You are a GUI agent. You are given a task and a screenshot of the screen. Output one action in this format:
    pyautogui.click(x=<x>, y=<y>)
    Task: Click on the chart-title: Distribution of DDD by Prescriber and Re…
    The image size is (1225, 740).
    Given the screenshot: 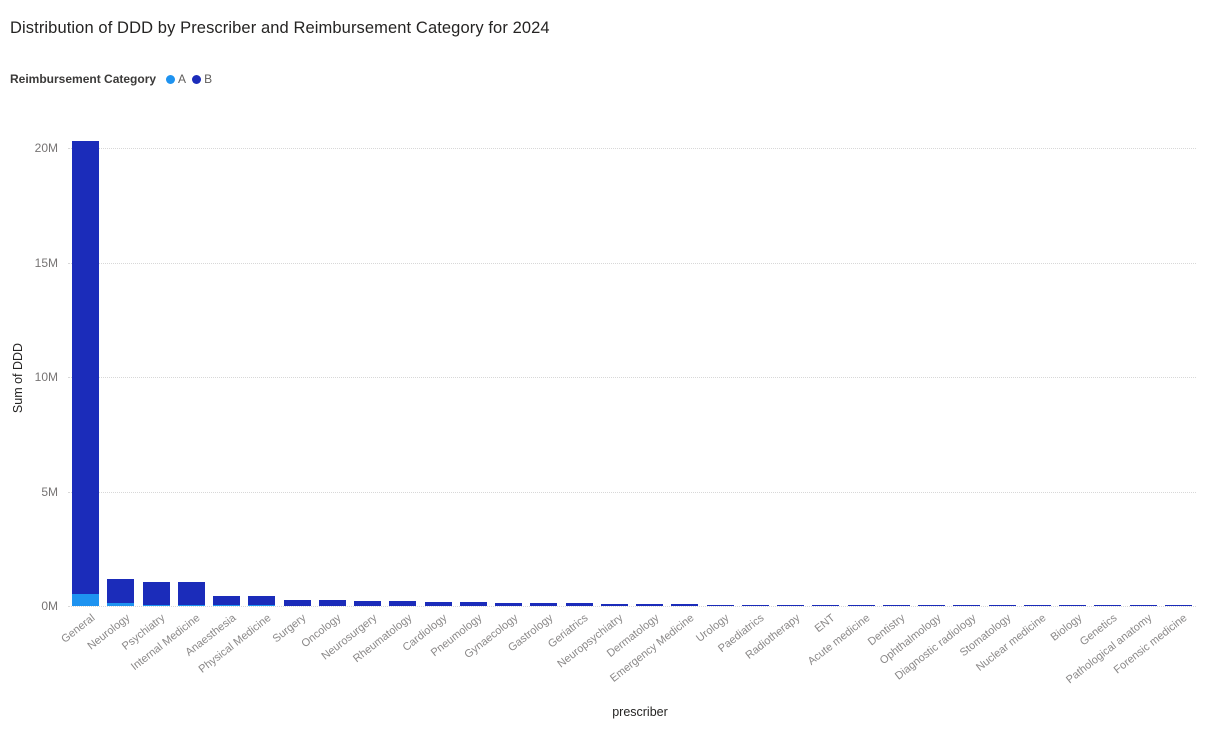 What is the action you would take?
    pyautogui.click(x=280, y=28)
    